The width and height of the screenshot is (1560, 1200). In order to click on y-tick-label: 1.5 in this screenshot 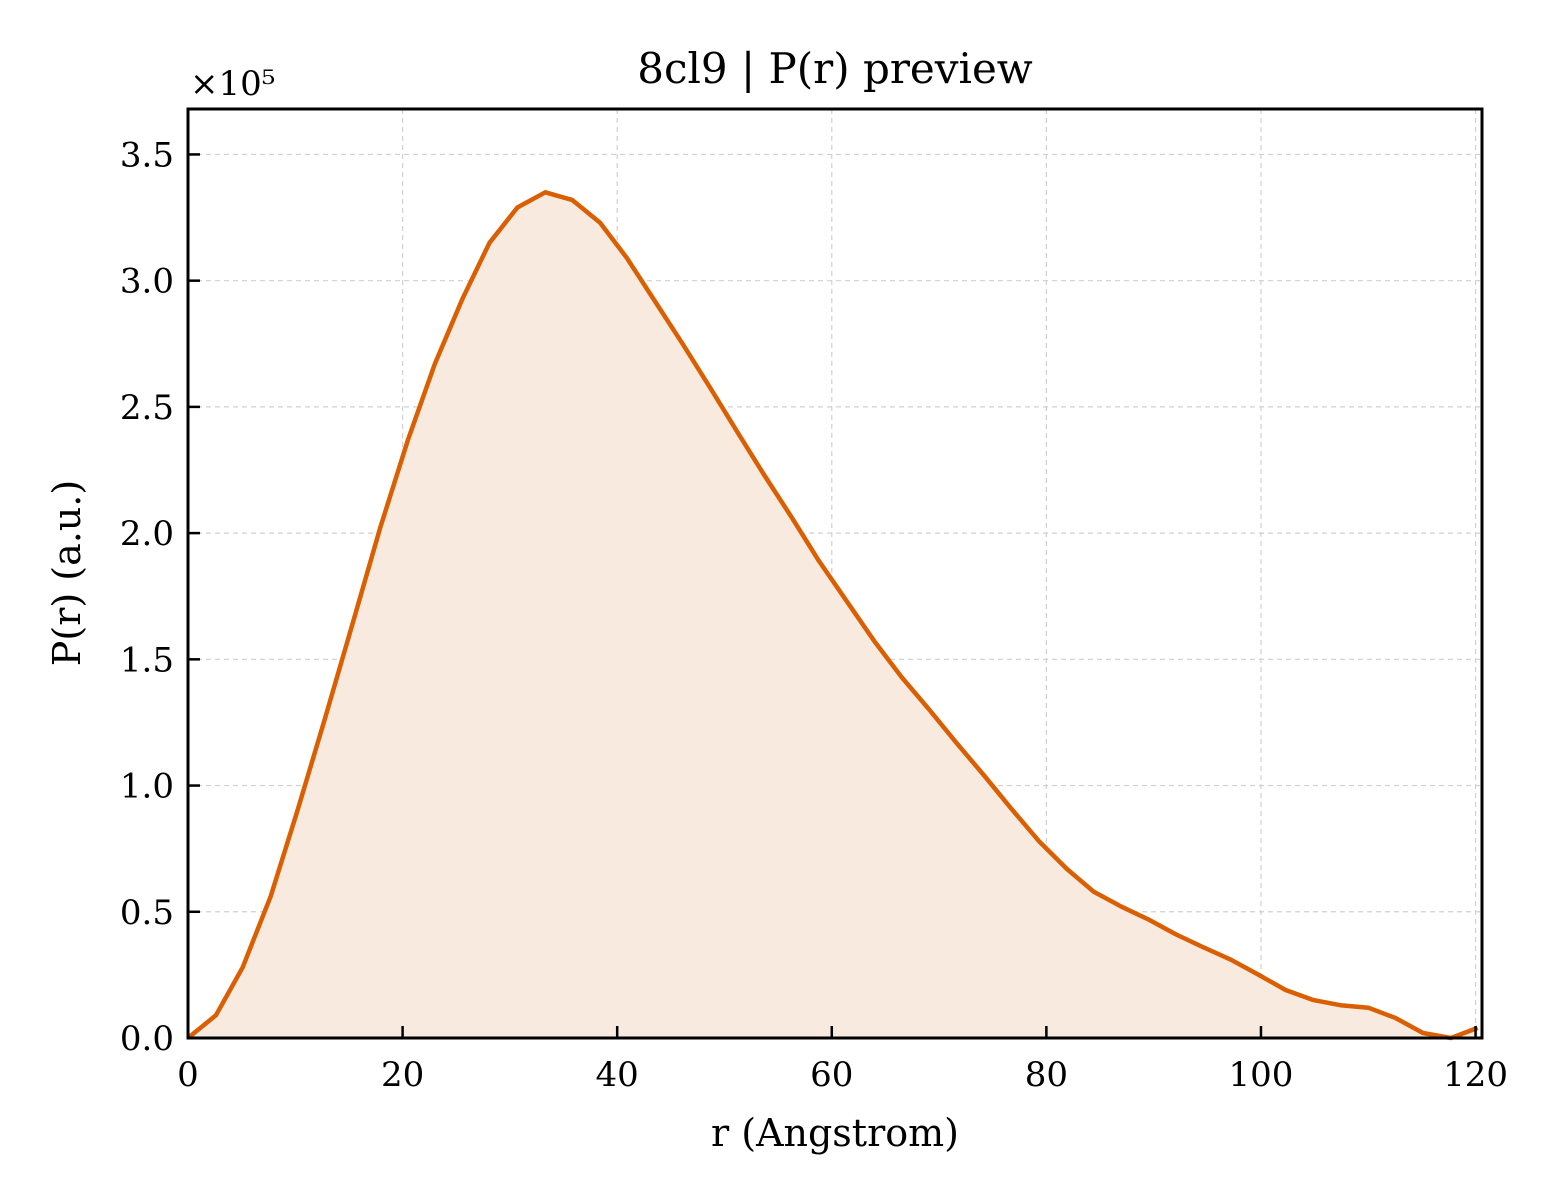, I will do `click(147, 660)`.